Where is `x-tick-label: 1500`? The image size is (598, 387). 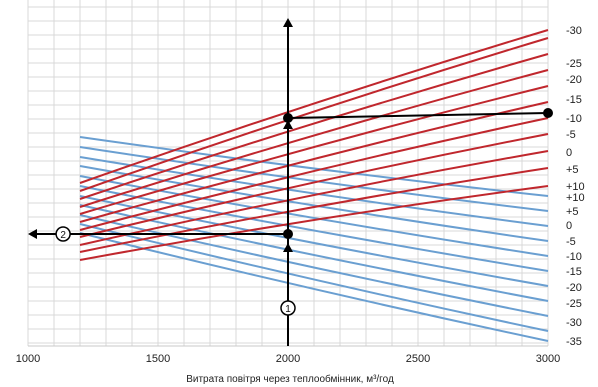
x-tick-label: 1500 is located at coordinates (158, 359).